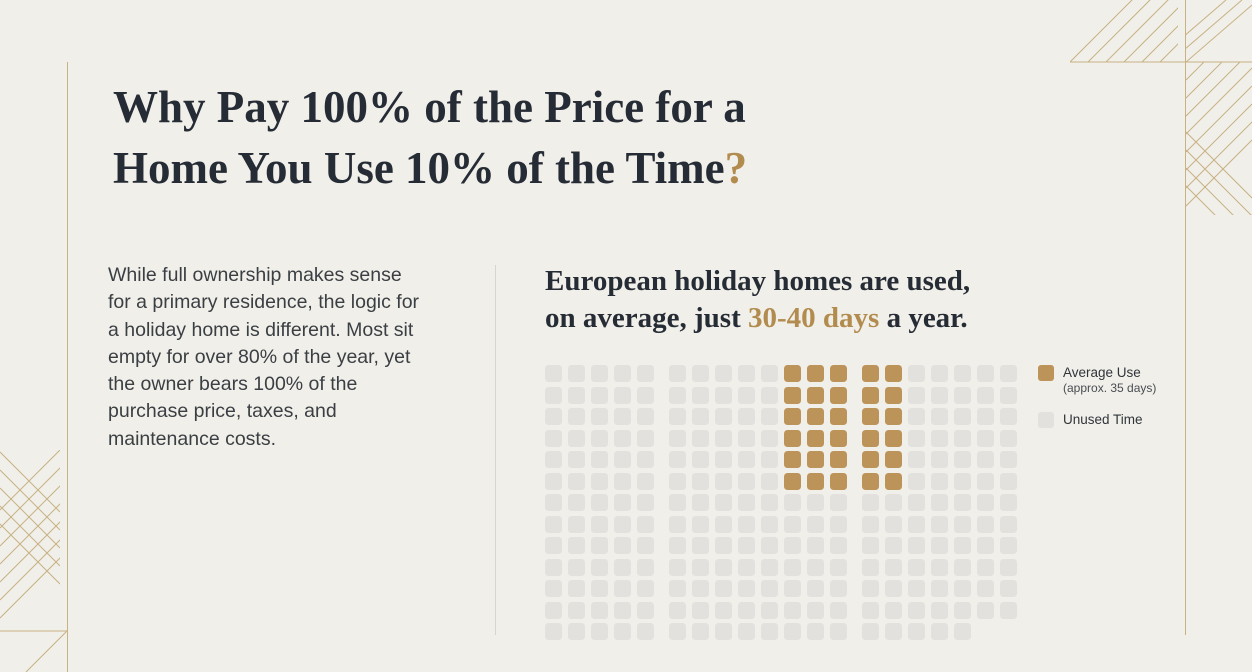  Describe the element at coordinates (646, 318) in the screenshot. I see `chart-headline-line-2-pre: on average, just` at that location.